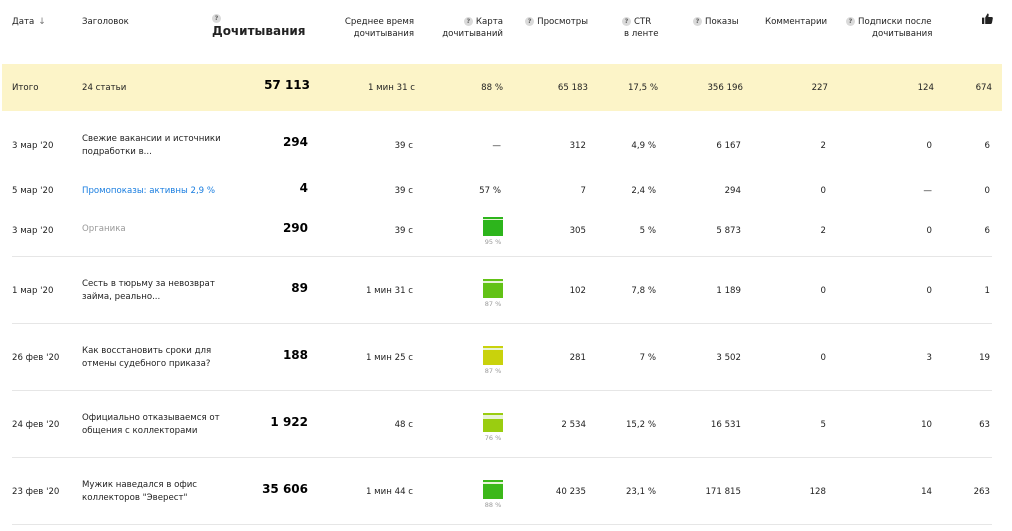 The height and width of the screenshot is (531, 1012). I want to click on row-ctr: 23,1 %, so click(640, 492).